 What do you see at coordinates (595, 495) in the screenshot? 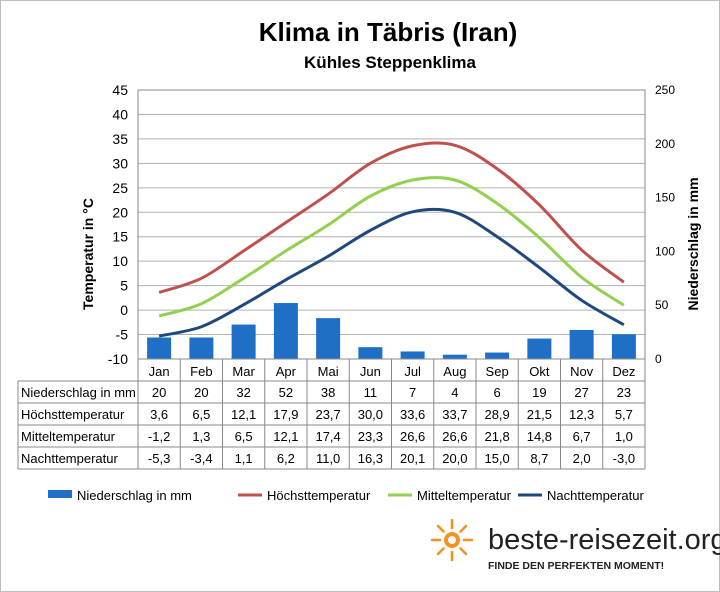
I see `legend-label: Nachttemperatur` at bounding box center [595, 495].